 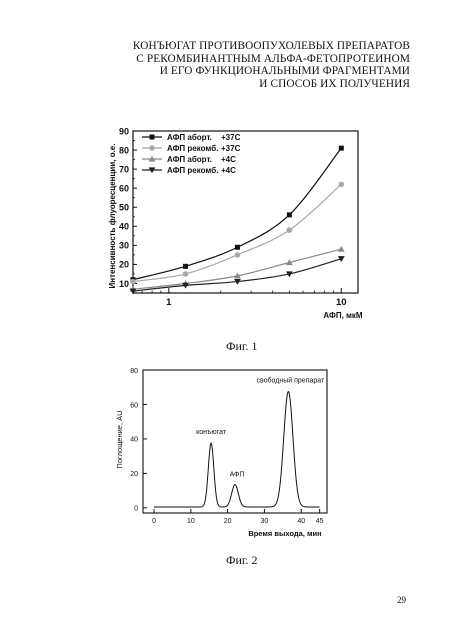 What do you see at coordinates (154, 521) in the screenshot?
I see `fig2-x-tick-label: 0` at bounding box center [154, 521].